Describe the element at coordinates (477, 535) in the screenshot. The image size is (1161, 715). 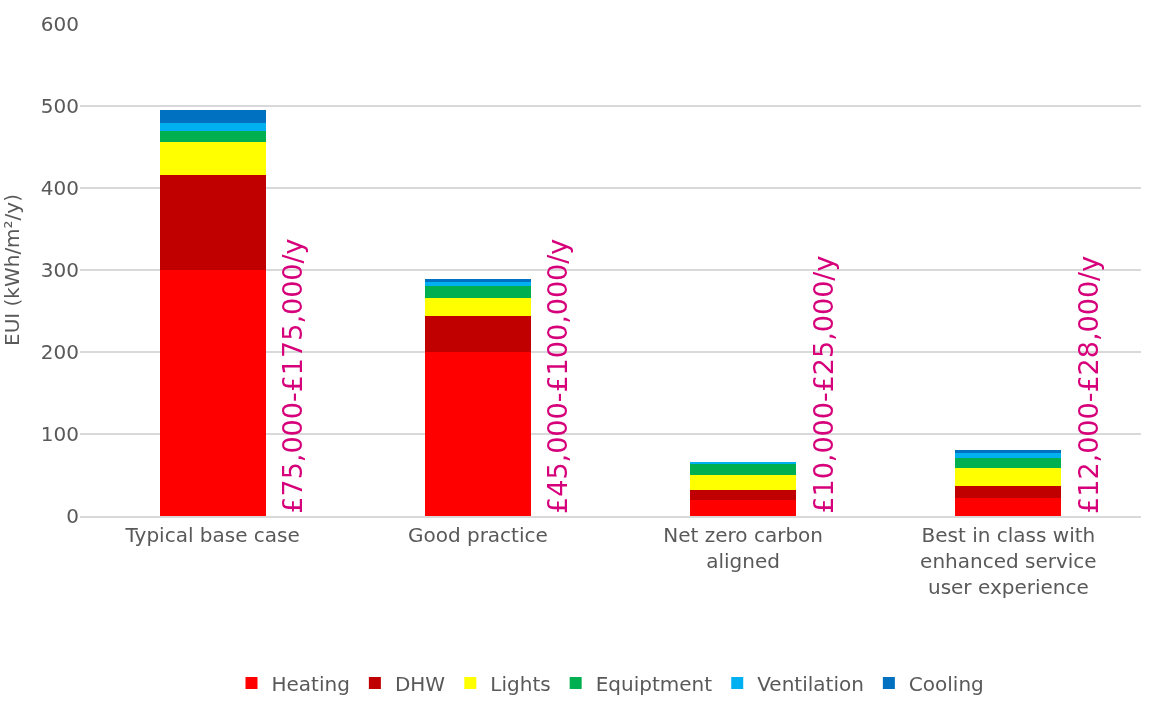
I see `x-tick-label: Good practice` at that location.